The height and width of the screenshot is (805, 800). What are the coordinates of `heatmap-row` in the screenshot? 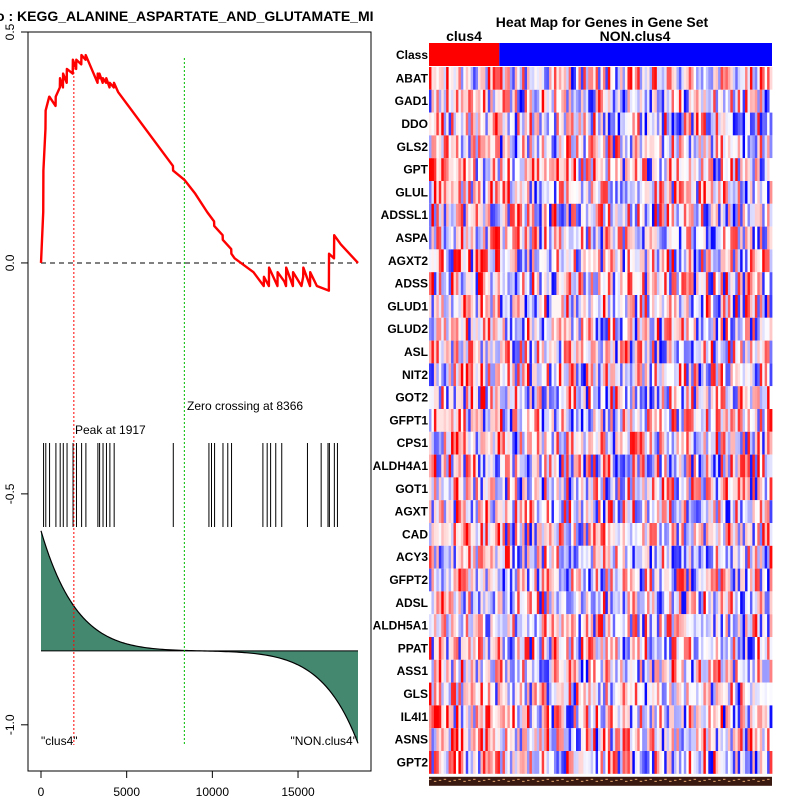 It's located at (601, 717).